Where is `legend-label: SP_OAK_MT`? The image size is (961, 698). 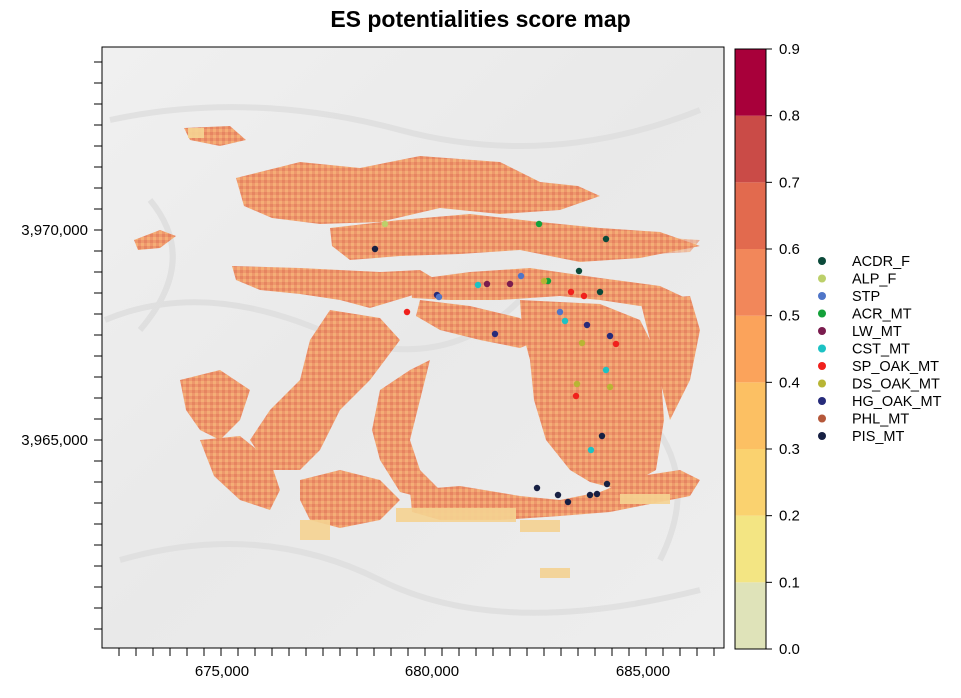
legend-label: SP_OAK_MT is located at coordinates (895, 367).